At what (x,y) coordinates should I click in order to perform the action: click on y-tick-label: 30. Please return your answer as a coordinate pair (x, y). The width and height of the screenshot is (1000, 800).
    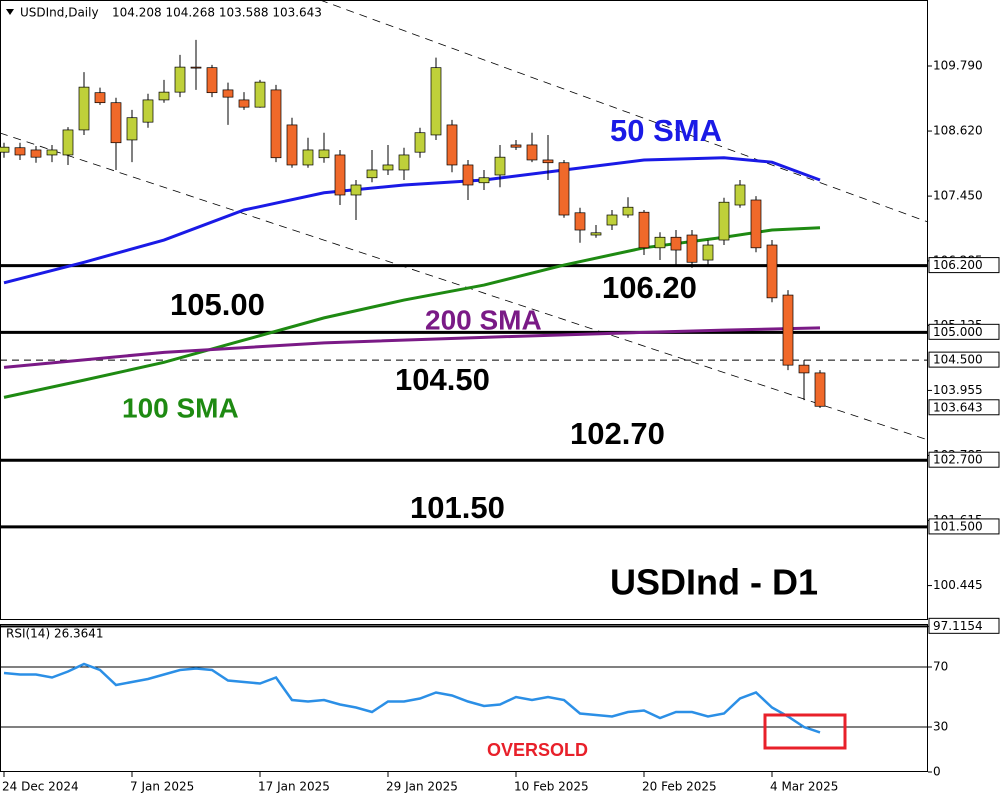
    Looking at the image, I should click on (940, 727).